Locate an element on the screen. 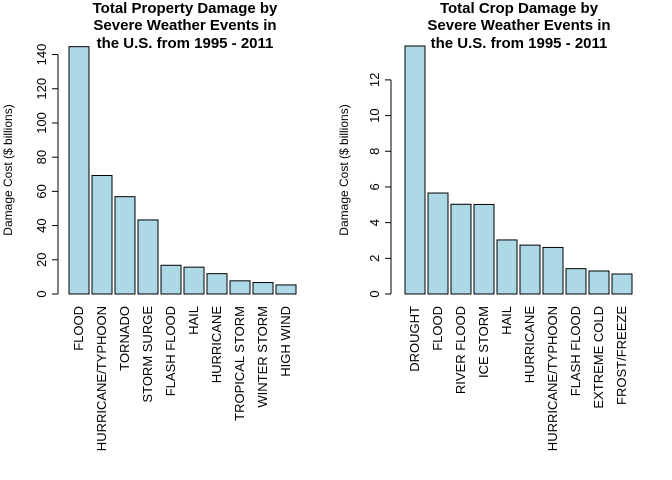  category-label: RIVER FLOOD is located at coordinates (460, 350).